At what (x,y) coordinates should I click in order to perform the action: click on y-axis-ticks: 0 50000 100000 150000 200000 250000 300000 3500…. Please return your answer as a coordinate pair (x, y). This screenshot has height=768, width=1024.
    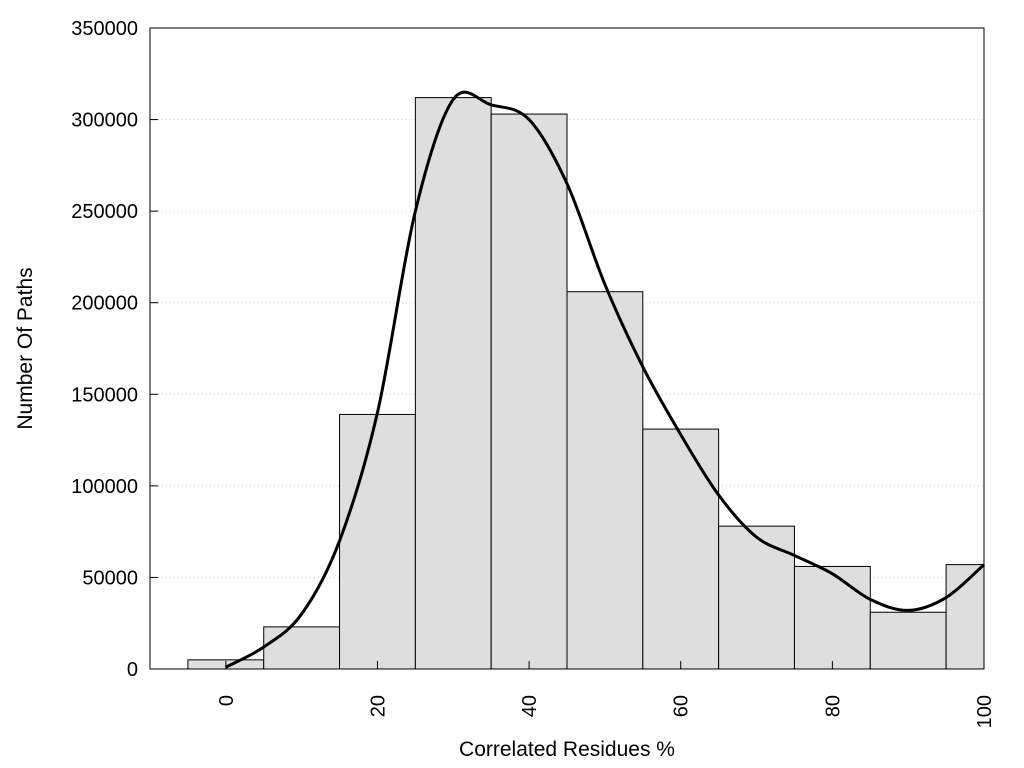
    Looking at the image, I should click on (114, 349).